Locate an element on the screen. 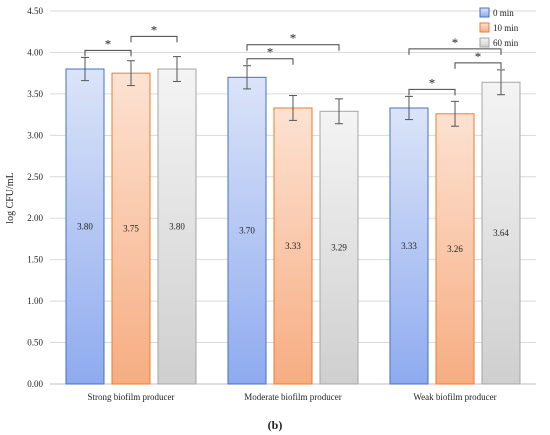 This screenshot has height=435, width=550. y-tick-label: 4.00 is located at coordinates (35, 52).